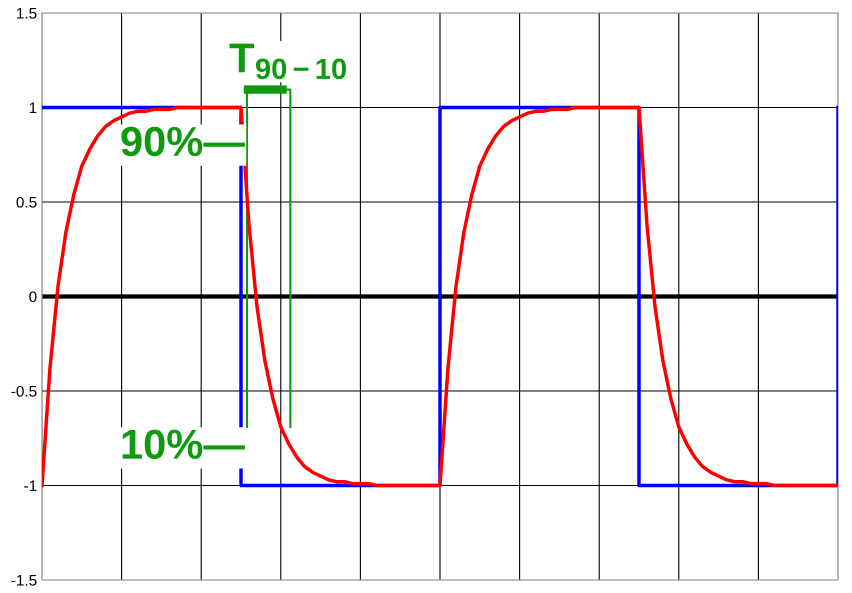  What do you see at coordinates (30, 486) in the screenshot?
I see `y-tick-label: -1` at bounding box center [30, 486].